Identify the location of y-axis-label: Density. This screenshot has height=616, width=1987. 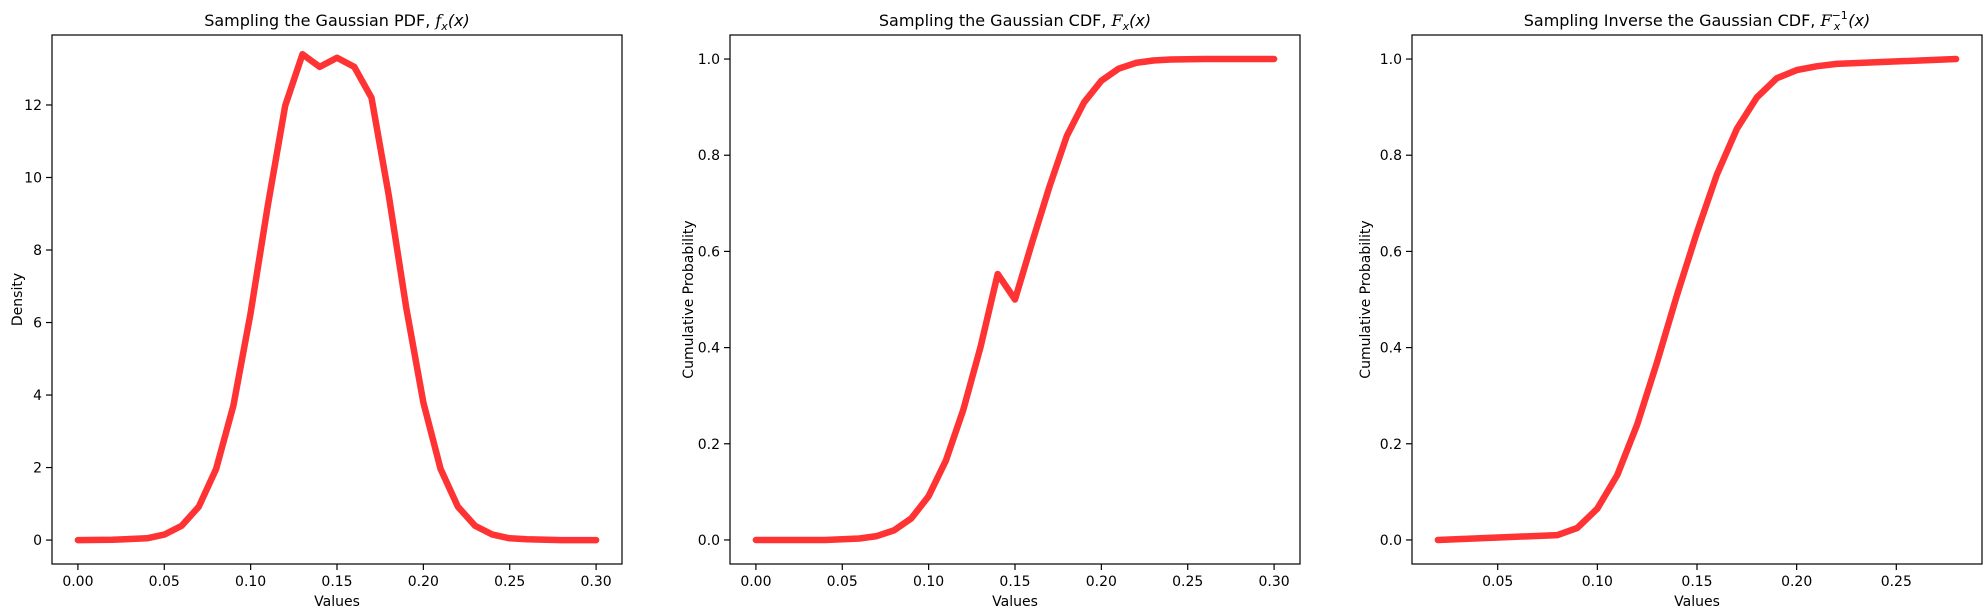
(18, 299).